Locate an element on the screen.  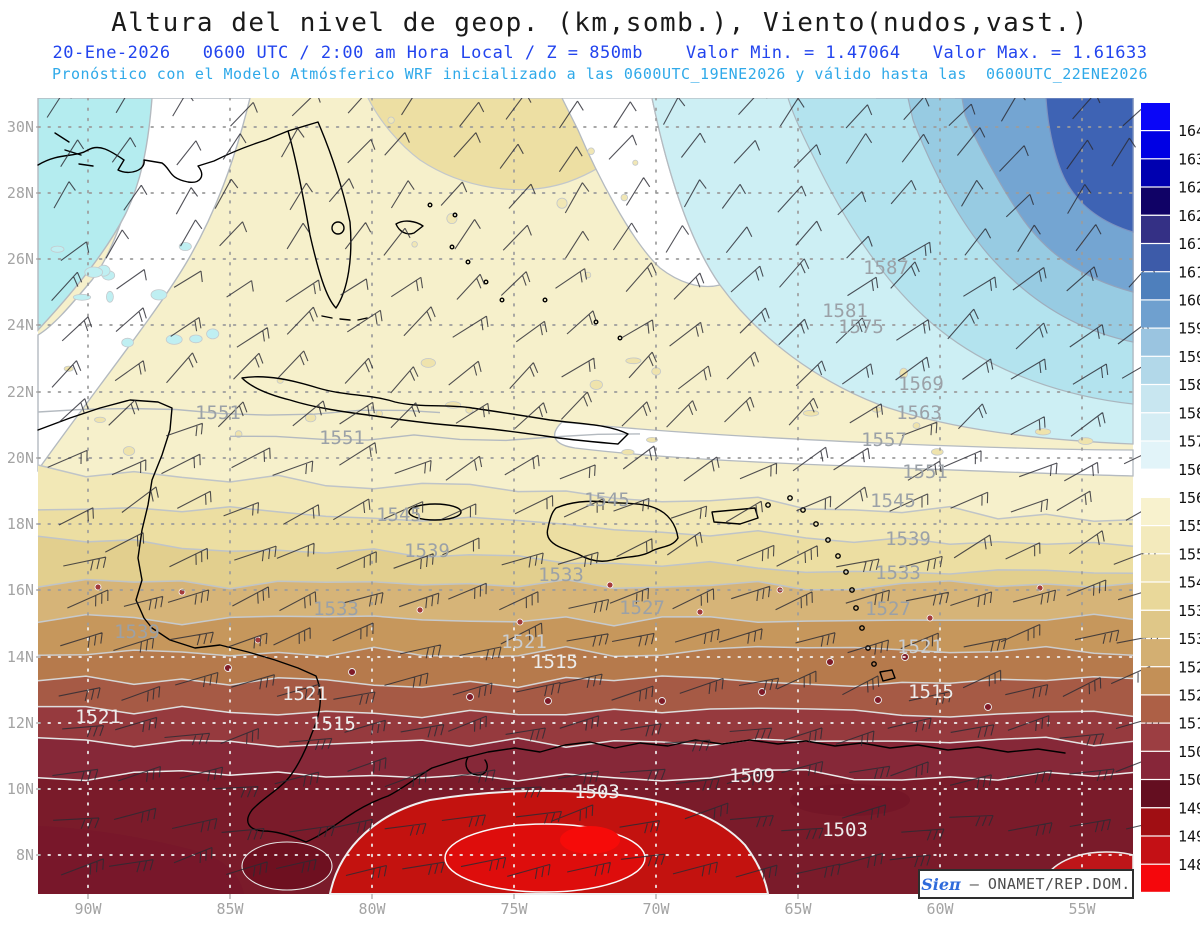
svg-text: 1497 is located at coordinates (1189, 808).